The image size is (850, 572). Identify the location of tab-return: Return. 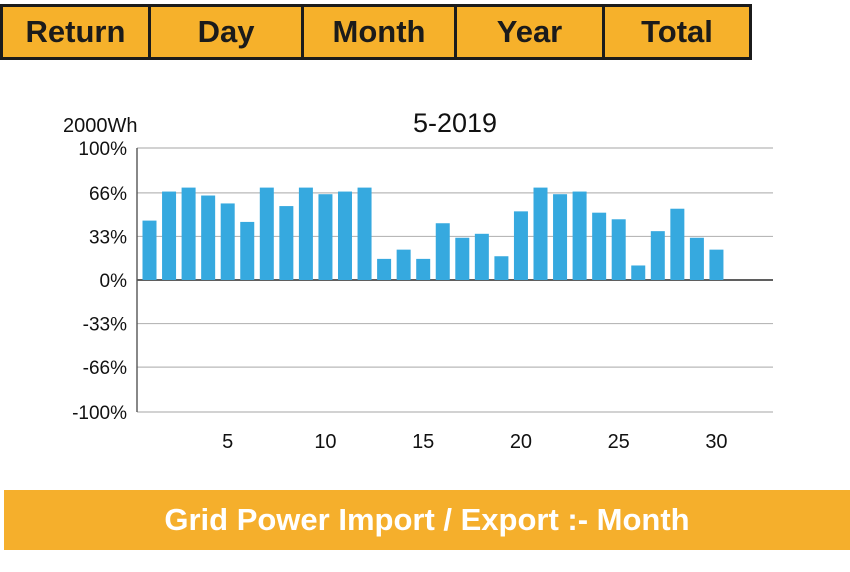
(77, 32).